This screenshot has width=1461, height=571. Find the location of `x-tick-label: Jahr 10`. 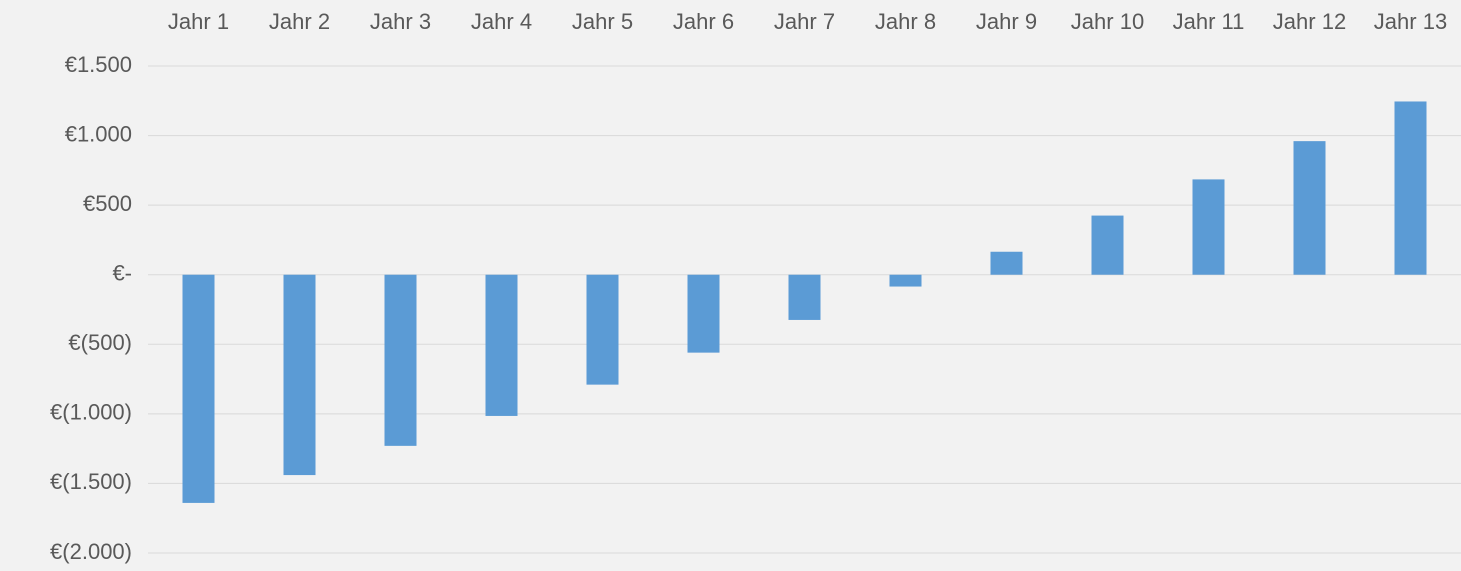

x-tick-label: Jahr 10 is located at coordinates (1107, 21).